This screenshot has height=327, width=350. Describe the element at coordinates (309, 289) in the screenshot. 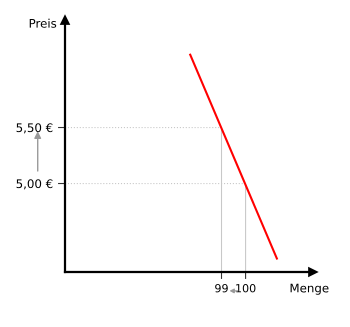

I see `x-axis-title: Menge` at that location.